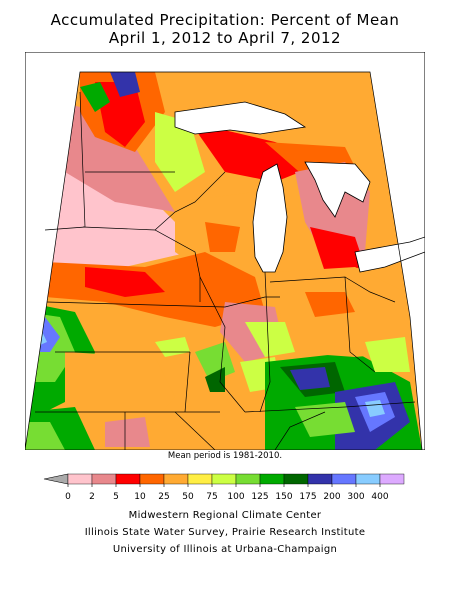  I want to click on lake-michigan, so click(270, 218).